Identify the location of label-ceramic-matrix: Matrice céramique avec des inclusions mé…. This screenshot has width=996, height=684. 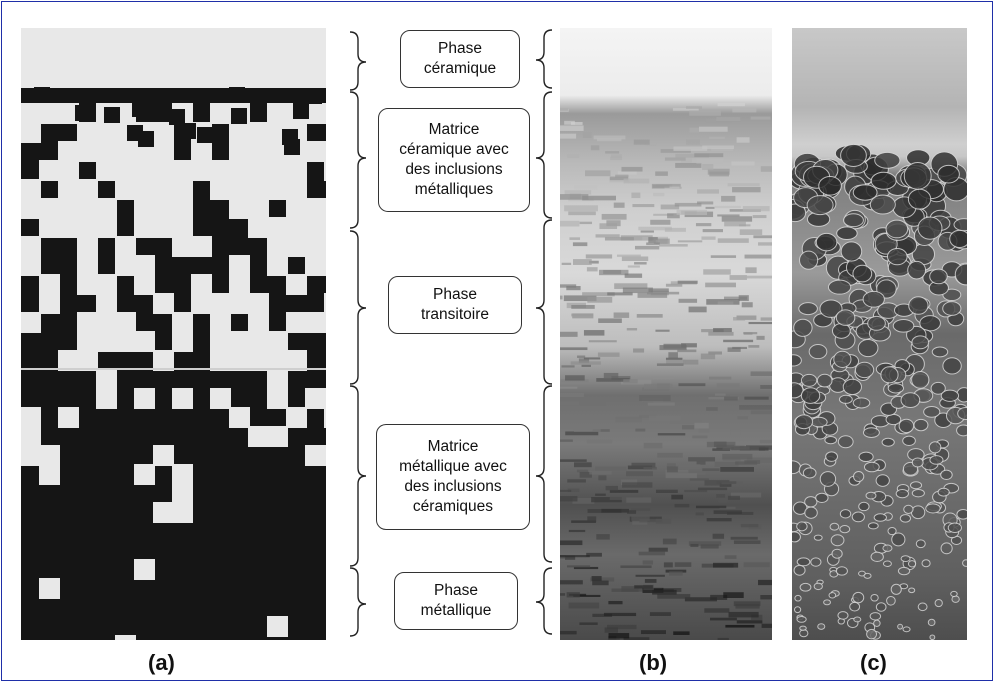
(454, 160).